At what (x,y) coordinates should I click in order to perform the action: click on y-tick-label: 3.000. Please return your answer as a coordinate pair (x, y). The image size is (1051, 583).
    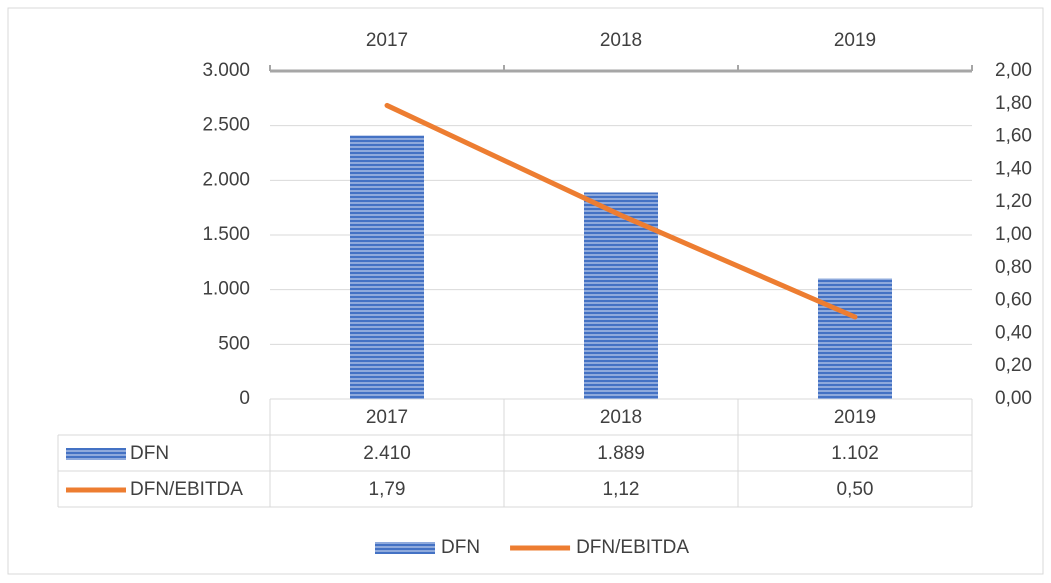
    Looking at the image, I should click on (226, 70).